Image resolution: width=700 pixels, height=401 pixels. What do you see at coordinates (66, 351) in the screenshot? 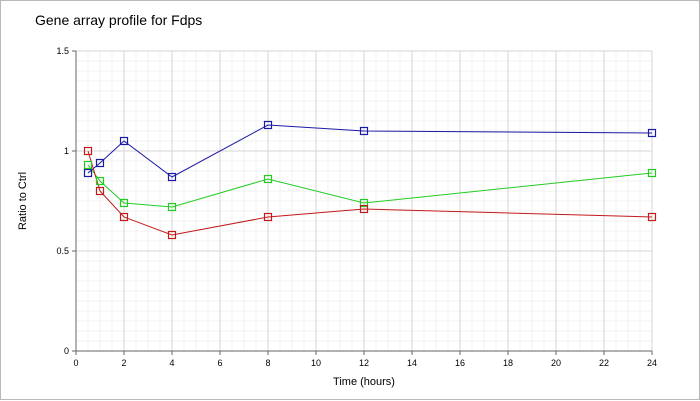
I see `y-tick-label: 0` at bounding box center [66, 351].